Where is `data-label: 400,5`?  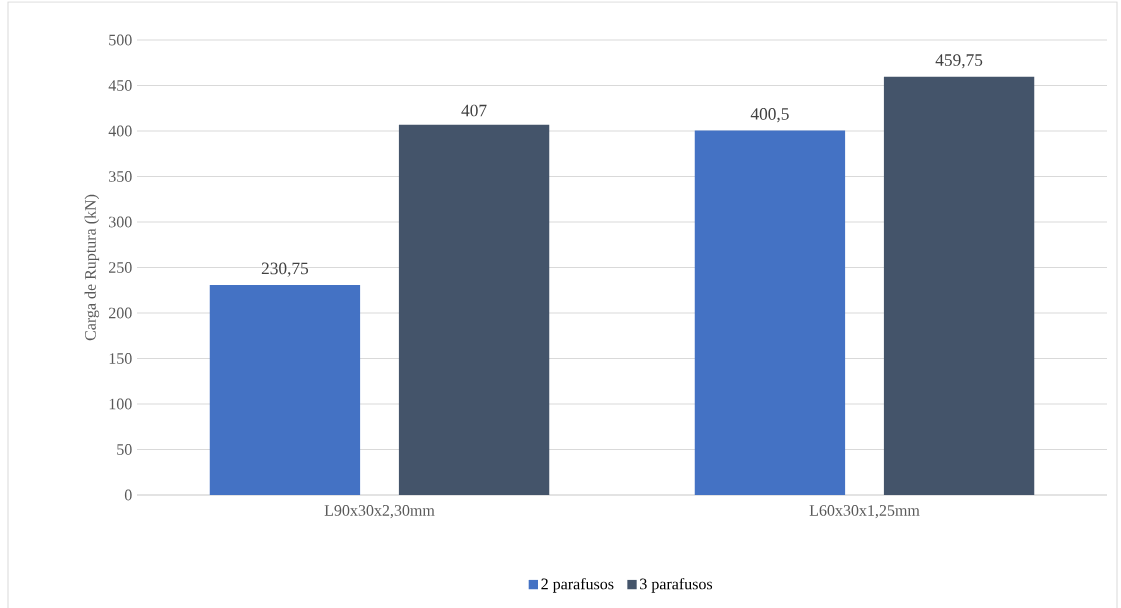 data-label: 400,5 is located at coordinates (769, 115).